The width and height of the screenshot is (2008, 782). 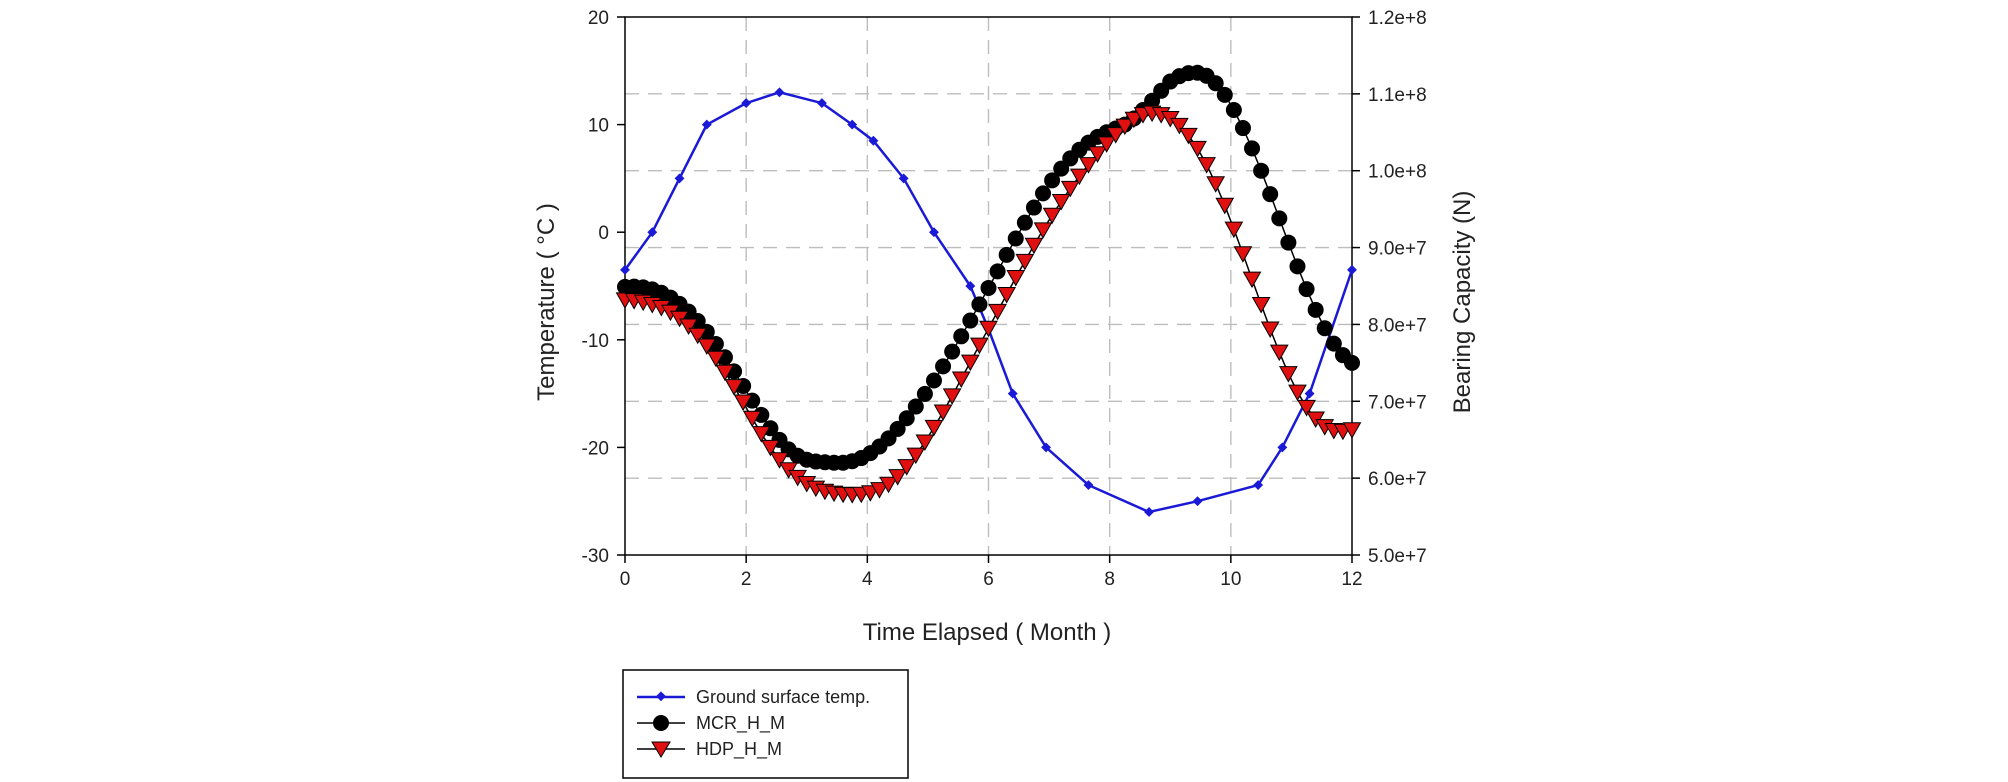 What do you see at coordinates (1397, 172) in the screenshot?
I see `y2-tick-label: 1.0e+8` at bounding box center [1397, 172].